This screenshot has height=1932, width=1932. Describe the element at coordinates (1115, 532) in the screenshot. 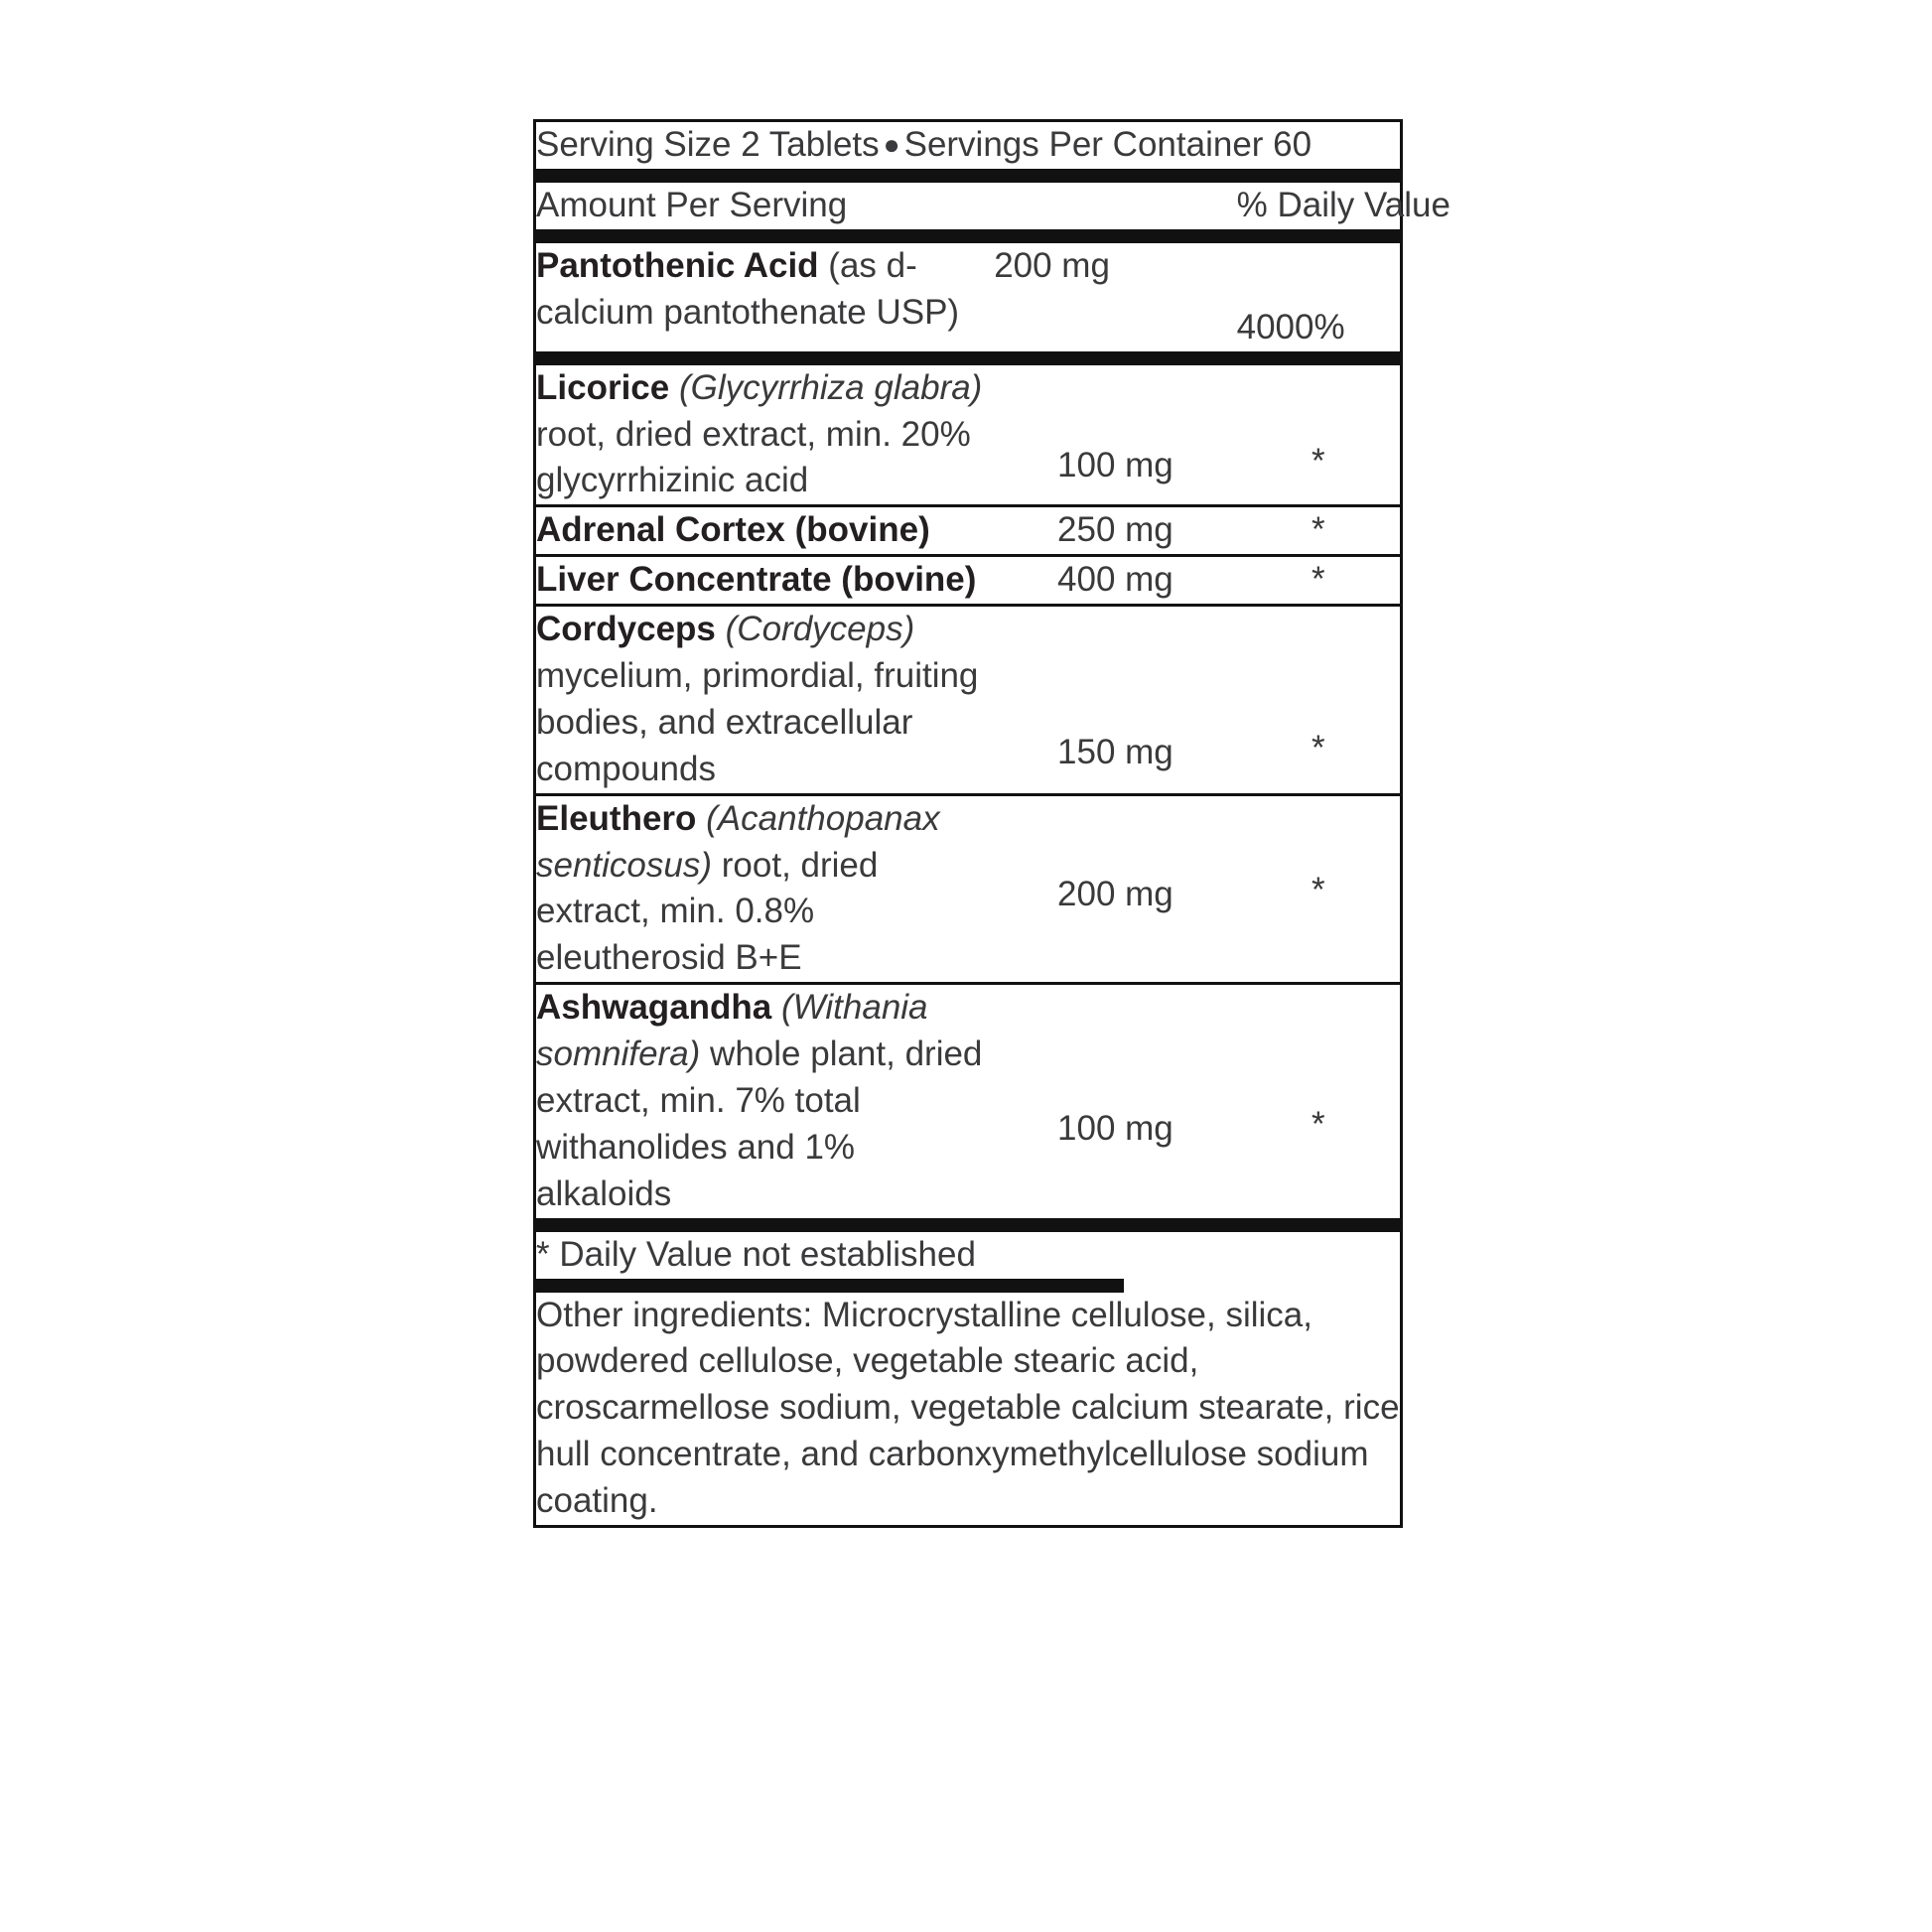

I see `nutrient-amount-cell: 250 mg` at that location.